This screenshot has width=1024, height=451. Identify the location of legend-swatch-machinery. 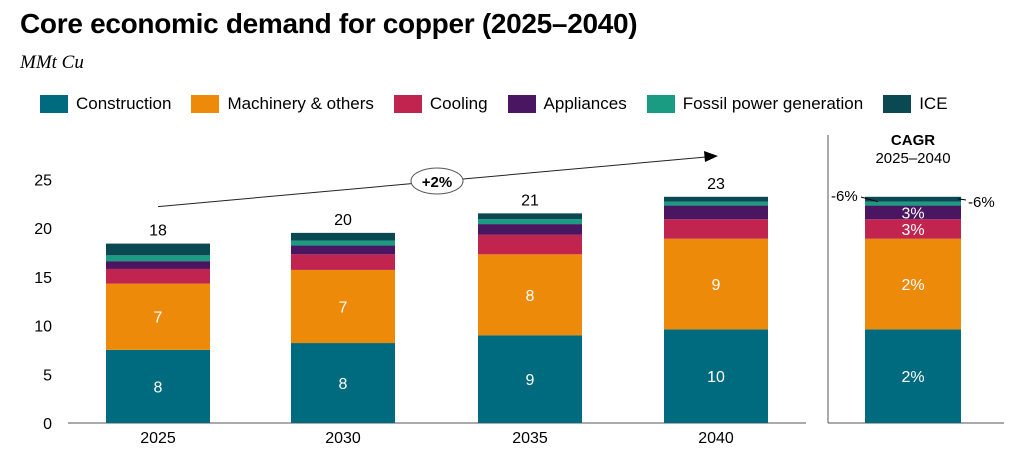
(205, 104).